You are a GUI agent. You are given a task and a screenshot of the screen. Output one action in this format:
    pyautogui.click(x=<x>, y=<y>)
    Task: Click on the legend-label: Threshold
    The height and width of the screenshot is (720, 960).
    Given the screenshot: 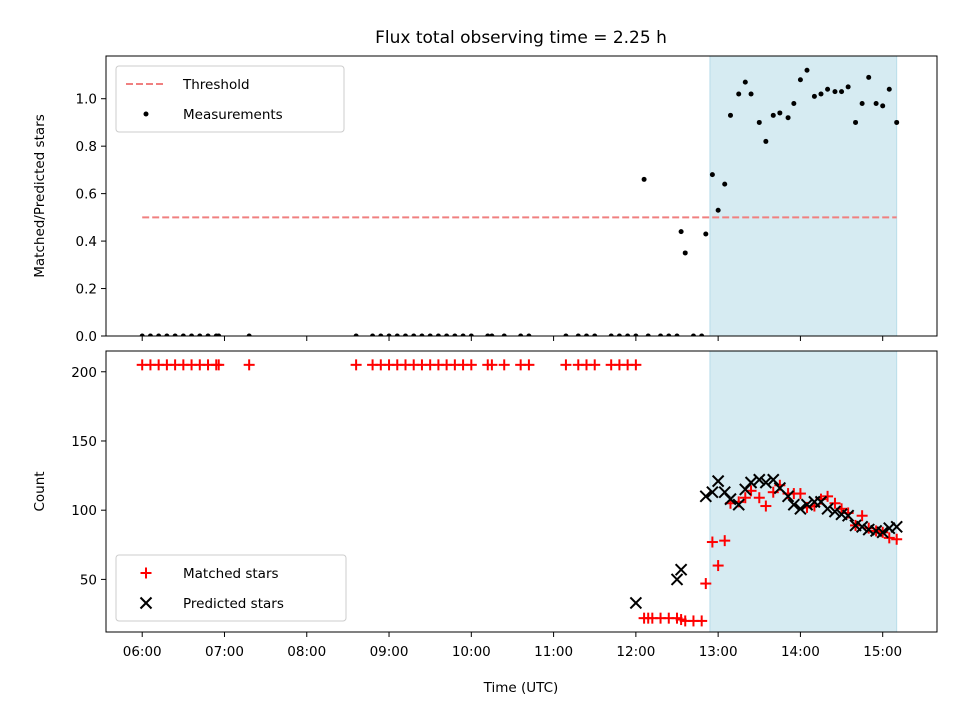 What is the action you would take?
    pyautogui.click(x=216, y=85)
    